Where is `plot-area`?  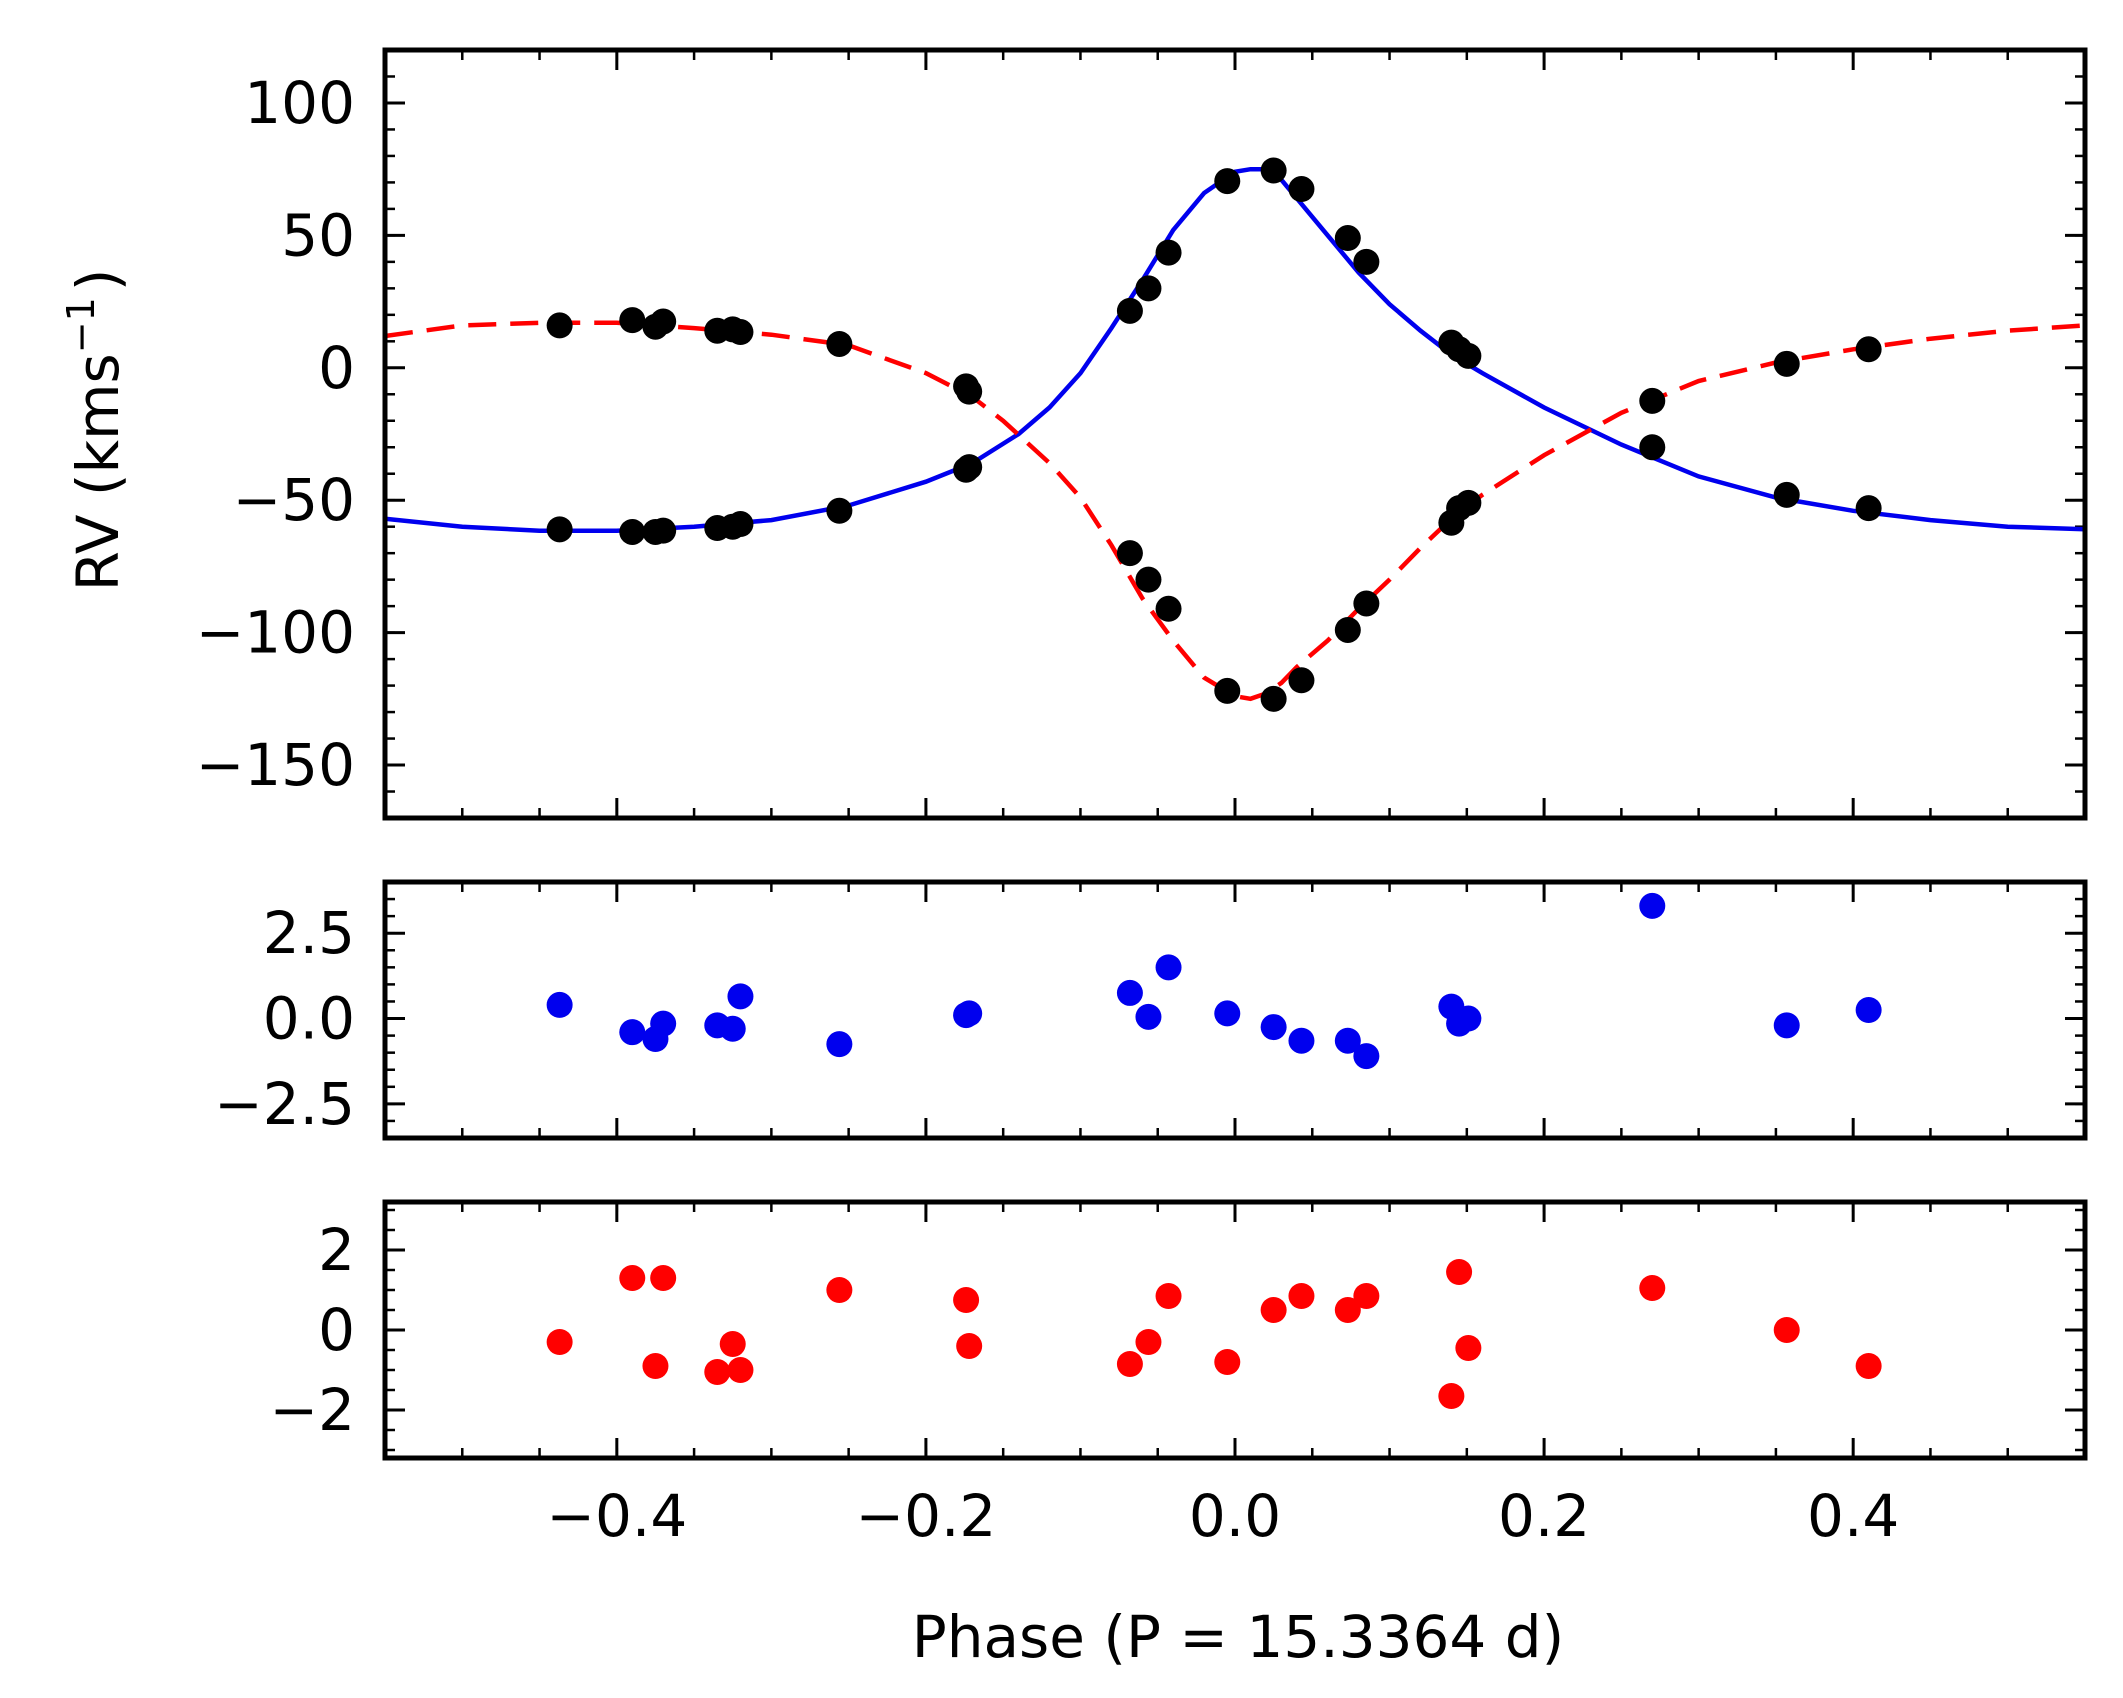
plot-area is located at coordinates (1214, 981).